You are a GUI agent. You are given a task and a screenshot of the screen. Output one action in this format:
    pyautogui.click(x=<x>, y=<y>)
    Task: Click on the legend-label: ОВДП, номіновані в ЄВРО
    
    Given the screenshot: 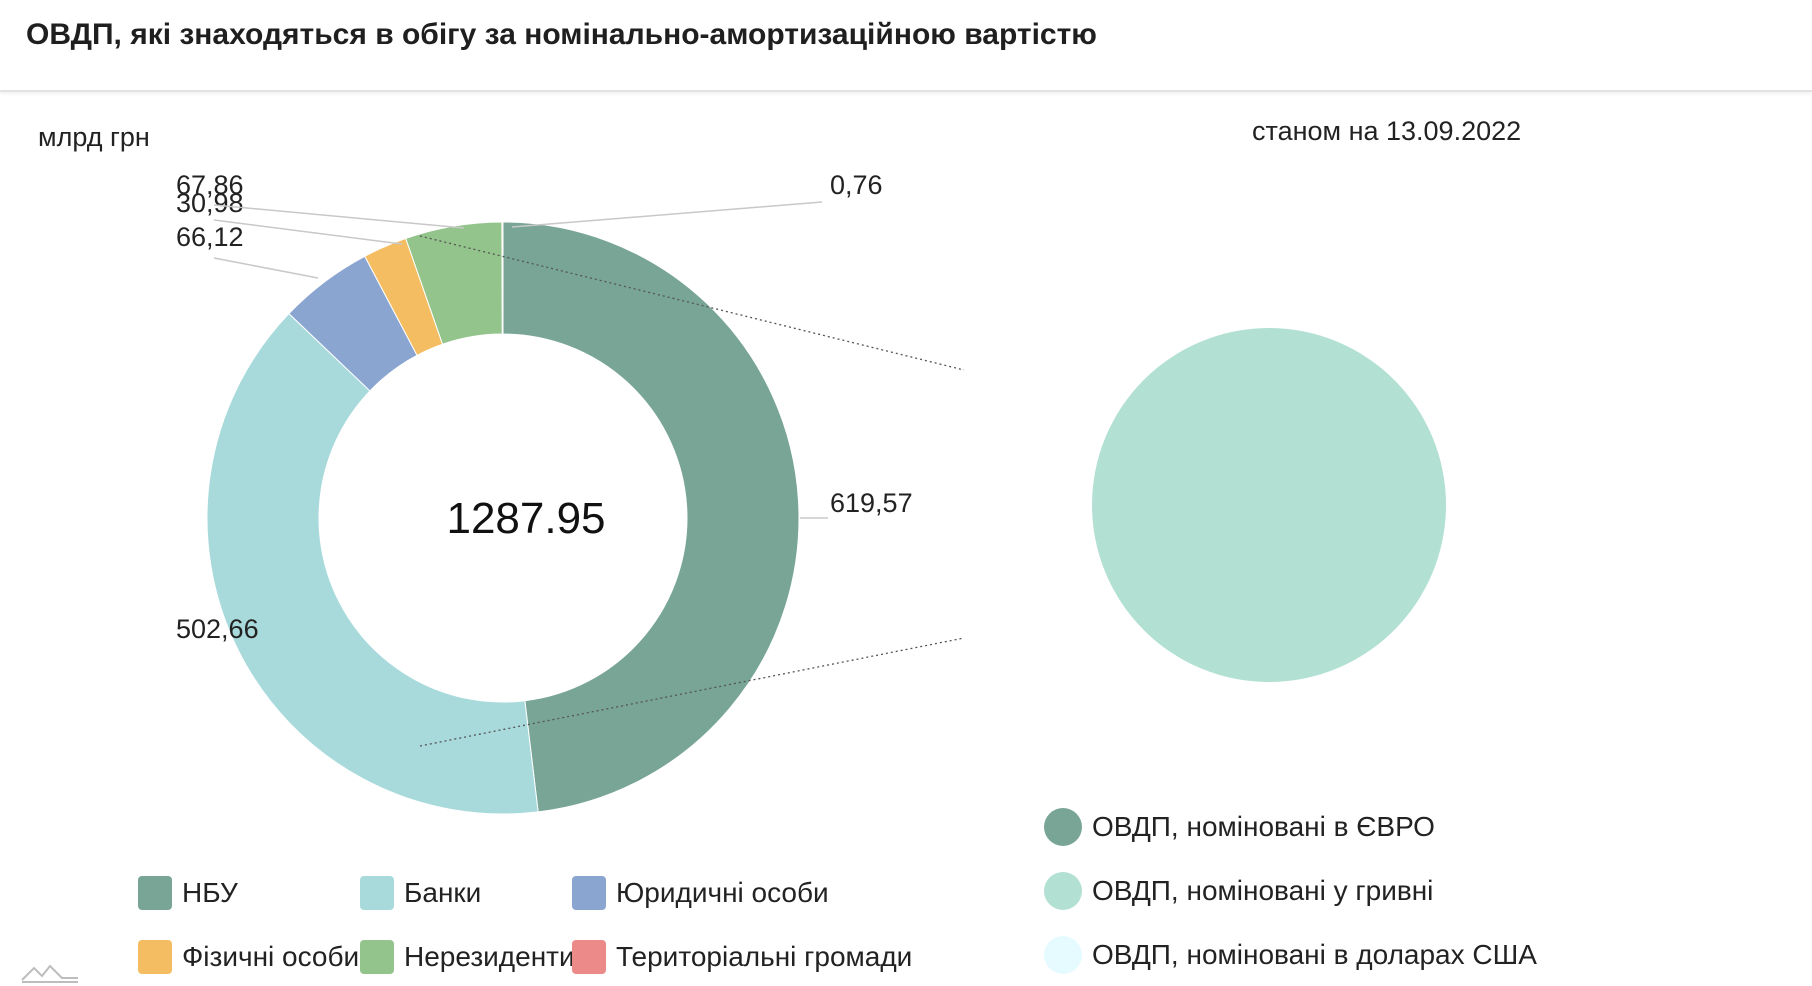 What is the action you would take?
    pyautogui.click(x=1263, y=826)
    